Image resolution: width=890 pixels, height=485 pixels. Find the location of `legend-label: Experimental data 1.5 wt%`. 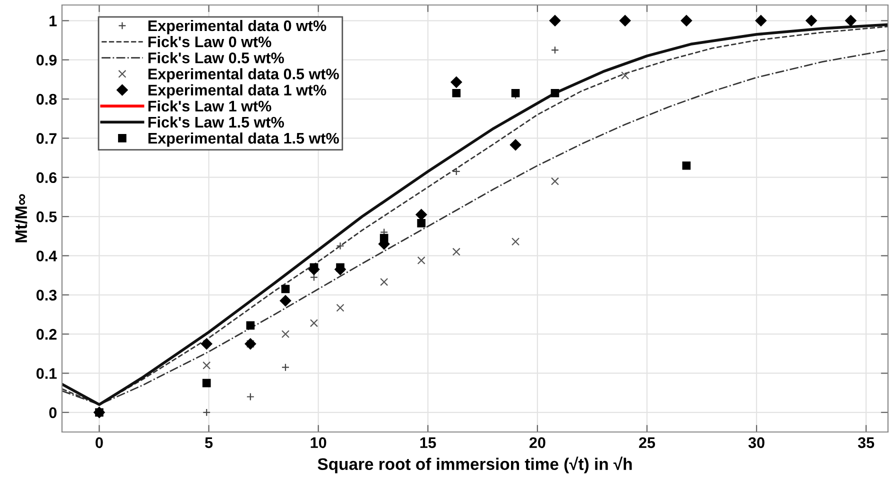

legend-label: Experimental data 1.5 wt% is located at coordinates (243, 139).